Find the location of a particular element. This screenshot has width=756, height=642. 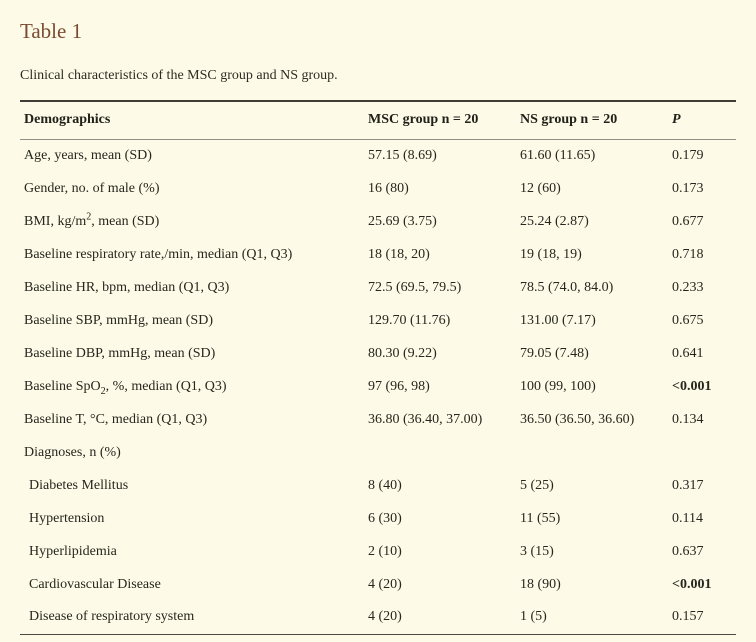

p-value-cell: 0.641 is located at coordinates (688, 353).